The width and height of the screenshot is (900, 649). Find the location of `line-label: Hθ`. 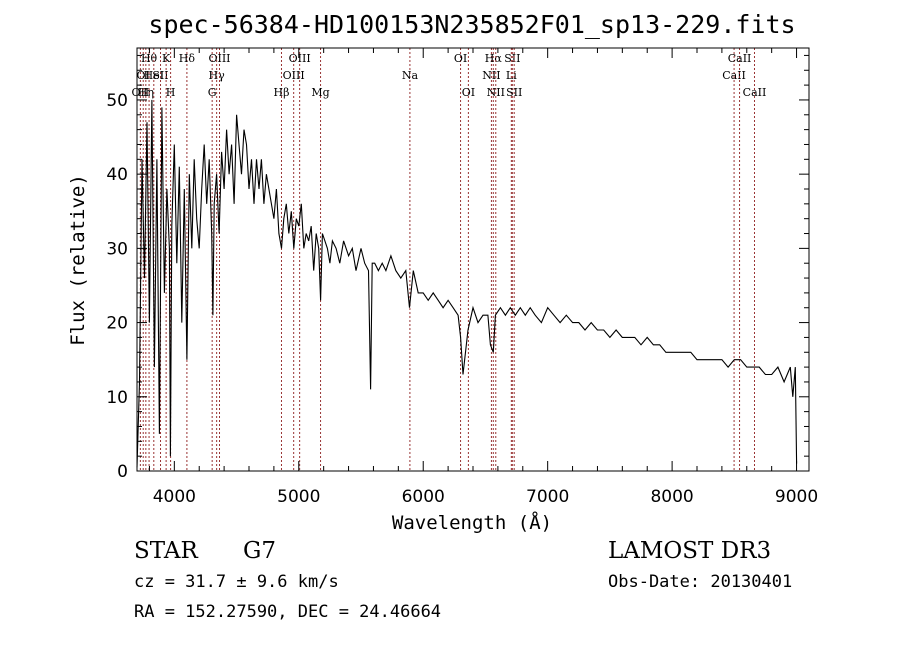

line-label: Hθ is located at coordinates (149, 58).